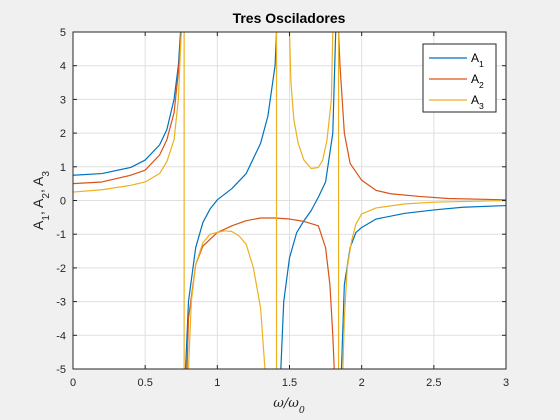  Describe the element at coordinates (433, 383) in the screenshot. I see `x-tick-label: 2.5` at that location.